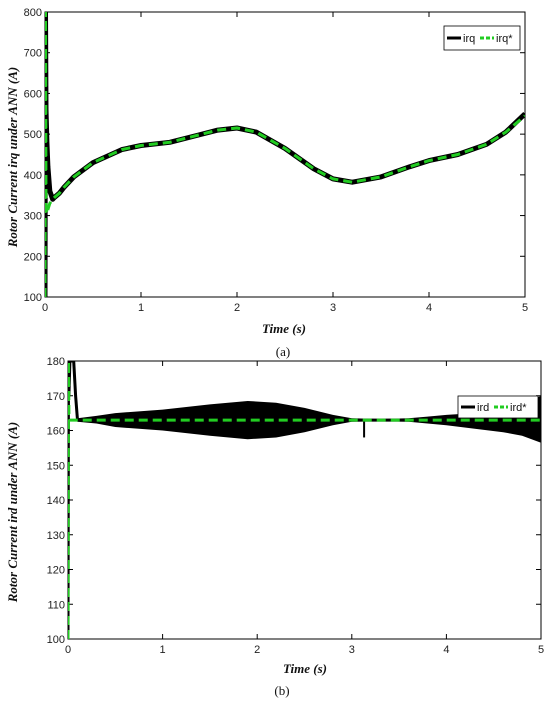 This screenshot has height=705, width=550. What do you see at coordinates (56, 432) in the screenshot?
I see `panel-b-ytick-label: 160` at bounding box center [56, 432].